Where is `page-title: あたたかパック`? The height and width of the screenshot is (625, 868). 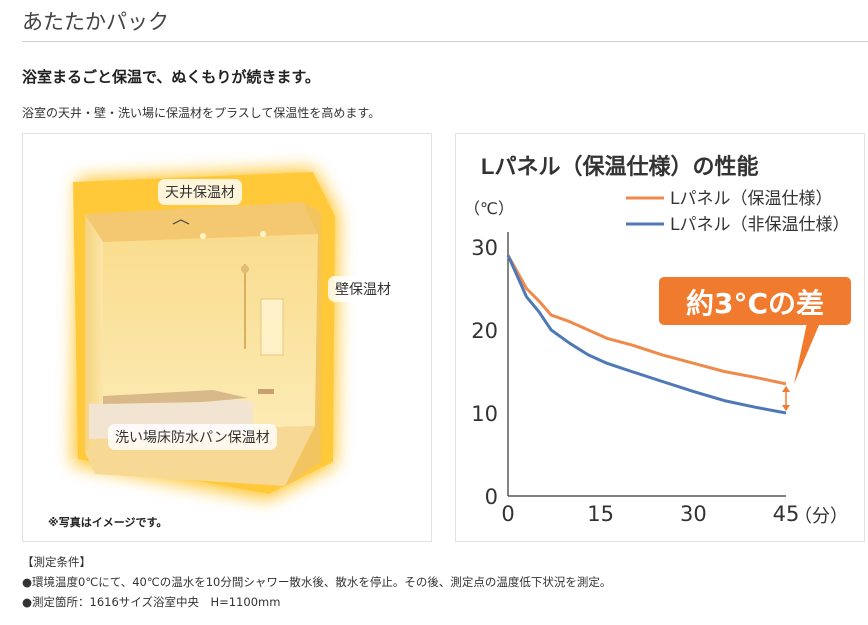 page-title: あたたかパック is located at coordinates (95, 22).